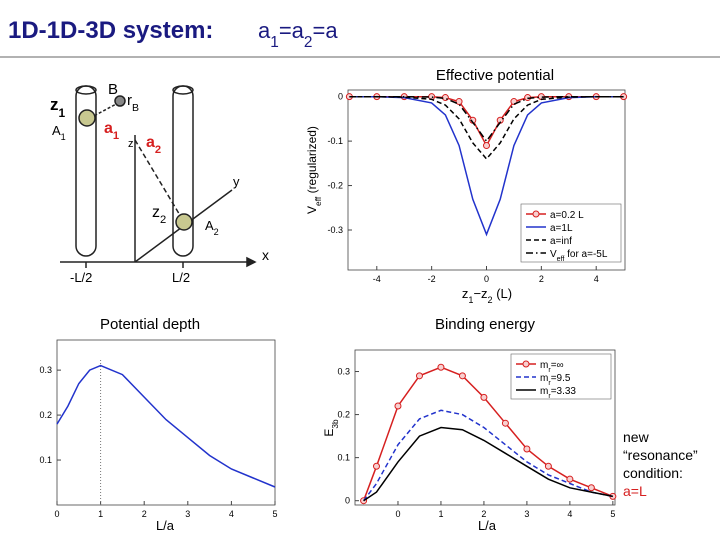  I want to click on y-tick-label: 0.1, so click(343, 458).